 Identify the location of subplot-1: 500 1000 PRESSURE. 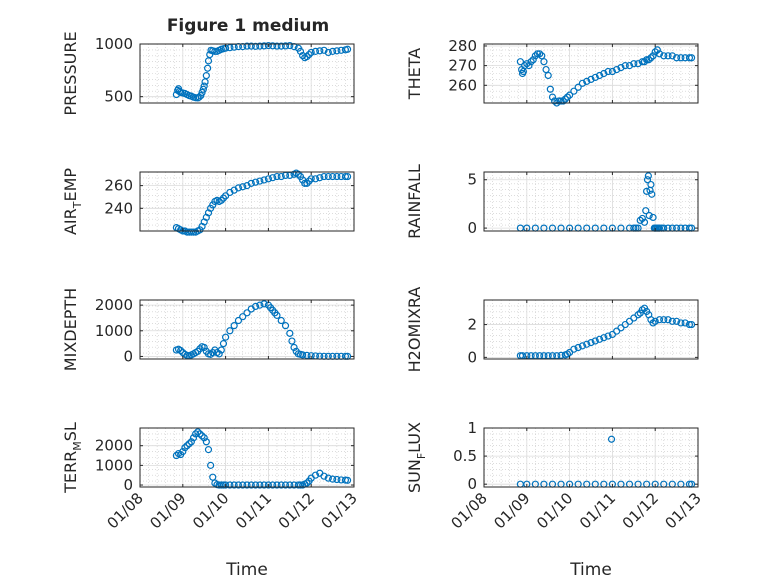
(208, 73).